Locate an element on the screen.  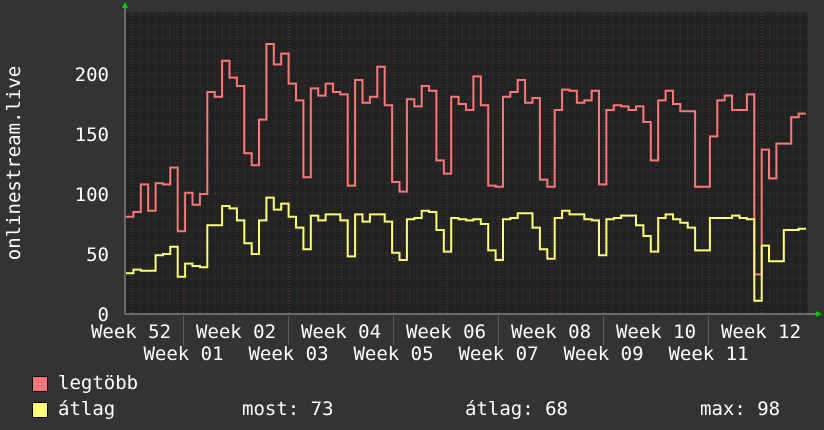
x-tick-label: Week 09 is located at coordinates (603, 354).